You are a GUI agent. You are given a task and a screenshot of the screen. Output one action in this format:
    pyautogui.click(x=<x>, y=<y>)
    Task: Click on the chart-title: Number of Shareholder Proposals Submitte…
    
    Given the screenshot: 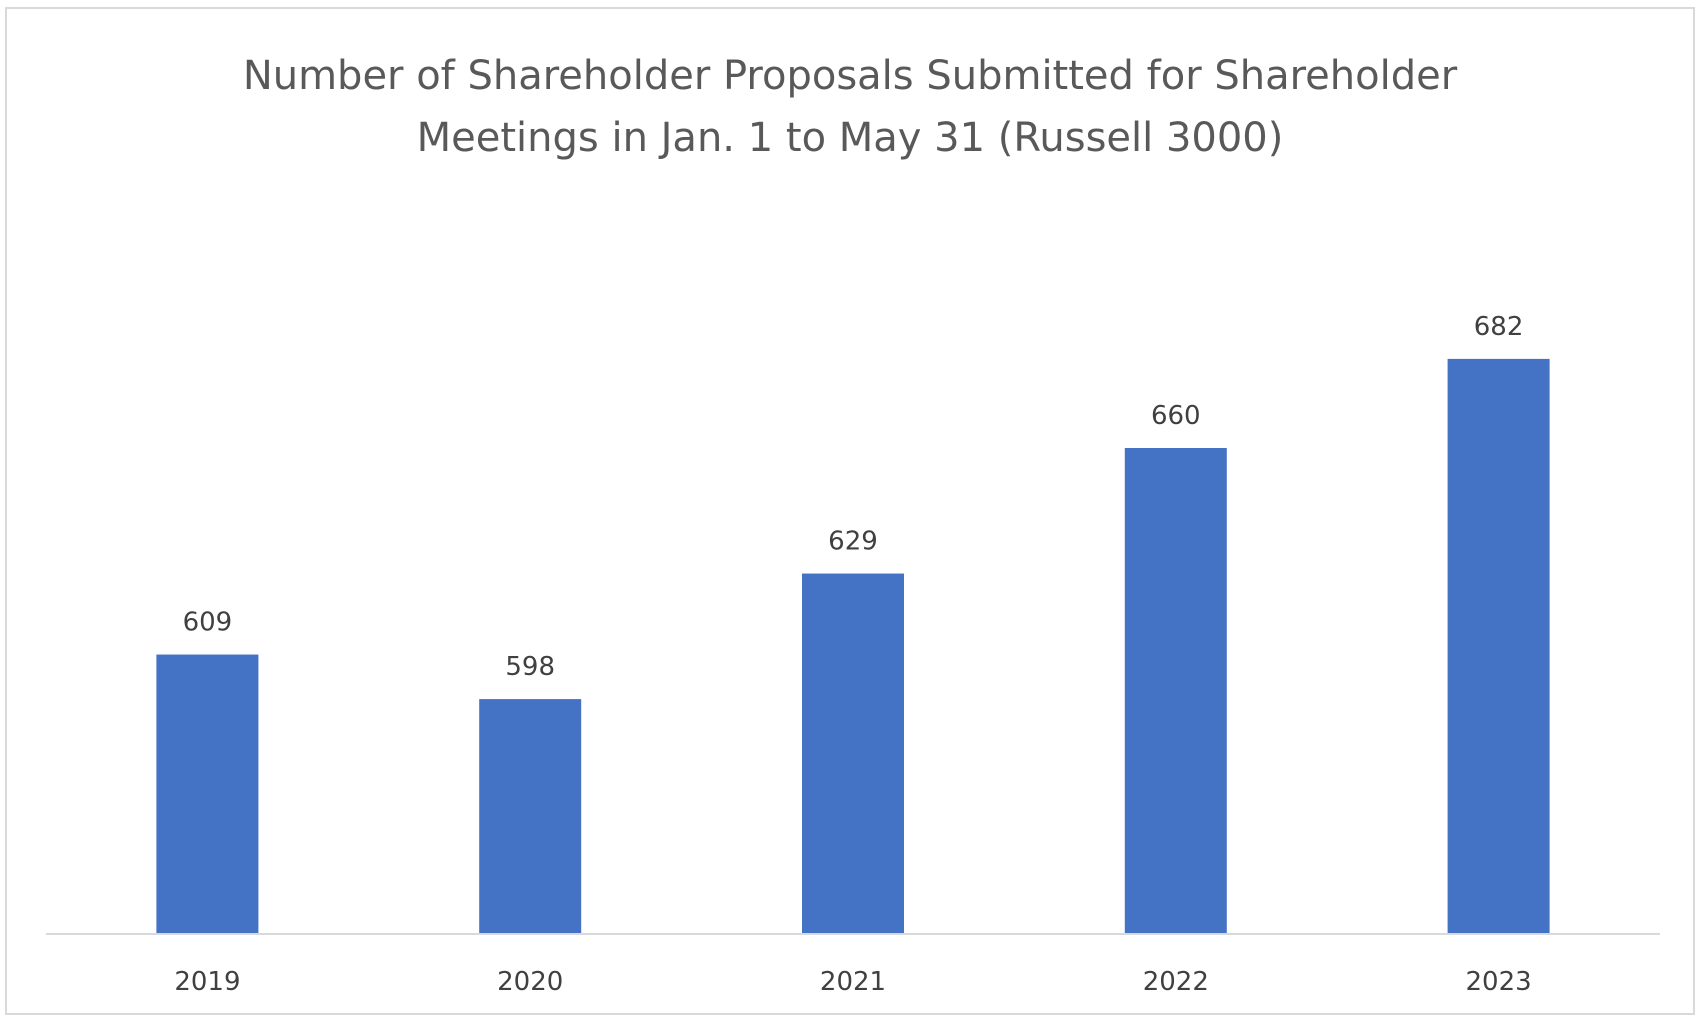 What is the action you would take?
    pyautogui.click(x=850, y=107)
    